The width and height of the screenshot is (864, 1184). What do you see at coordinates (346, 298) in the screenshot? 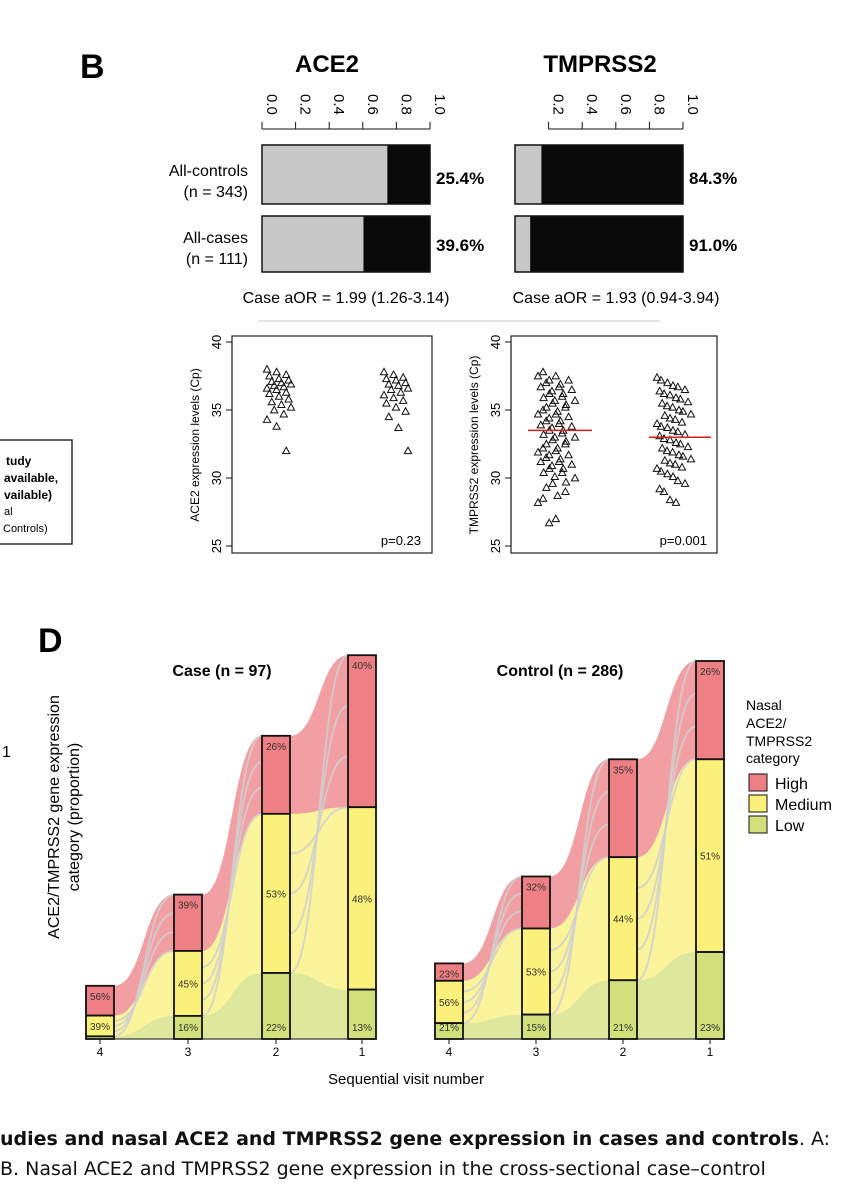
I see `ace2-aor: Case aOR = 1.99 (1.26-3.14)` at bounding box center [346, 298].